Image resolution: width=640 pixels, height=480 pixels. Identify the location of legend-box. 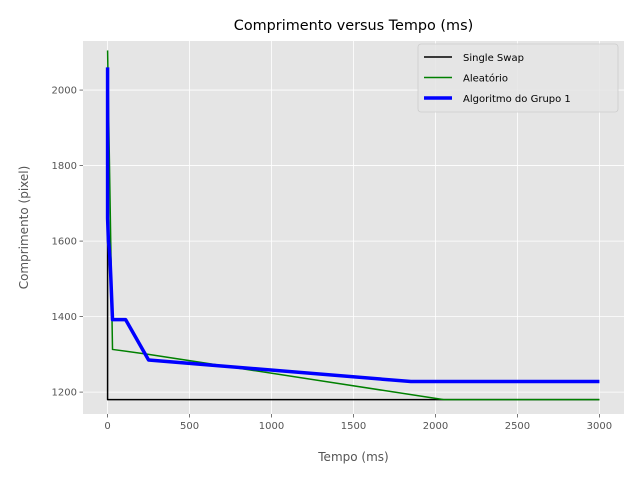
(518, 78).